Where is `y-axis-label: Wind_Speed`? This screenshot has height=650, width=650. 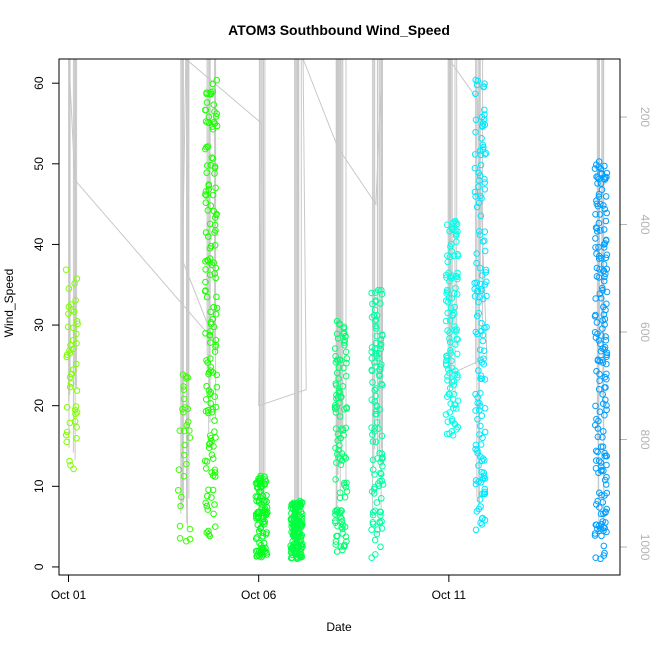 y-axis-label: Wind_Speed is located at coordinates (9, 303).